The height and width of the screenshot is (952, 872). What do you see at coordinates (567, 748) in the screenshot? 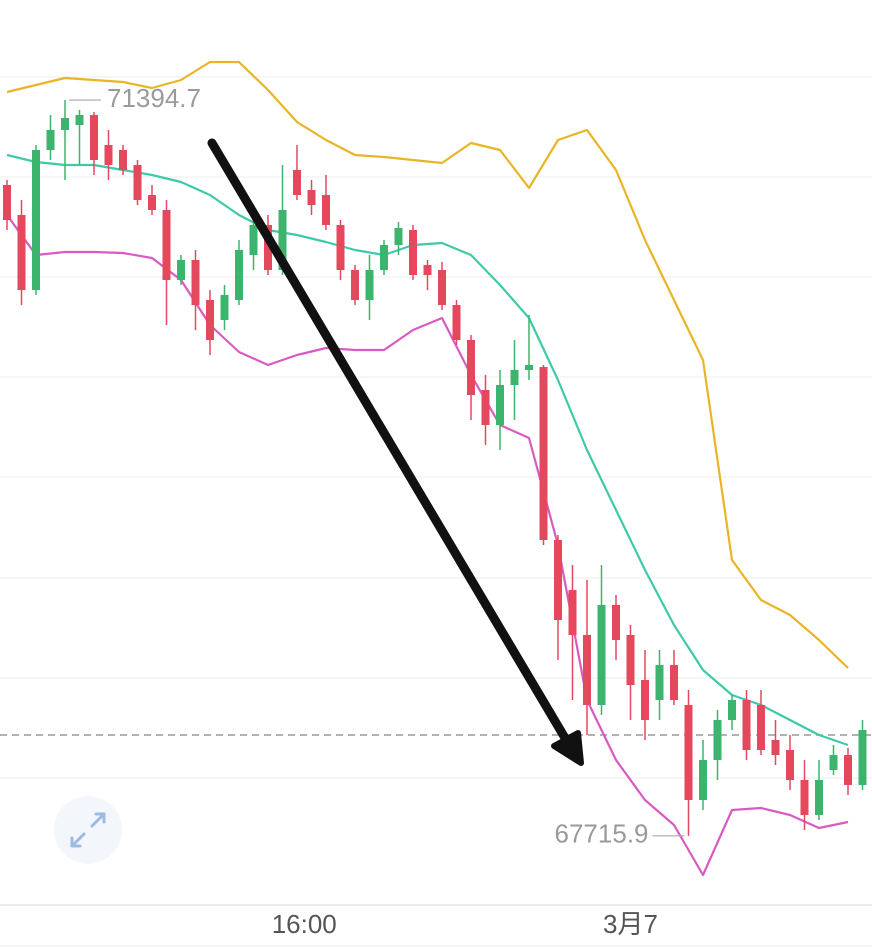
I see `arrow-head` at bounding box center [567, 748].